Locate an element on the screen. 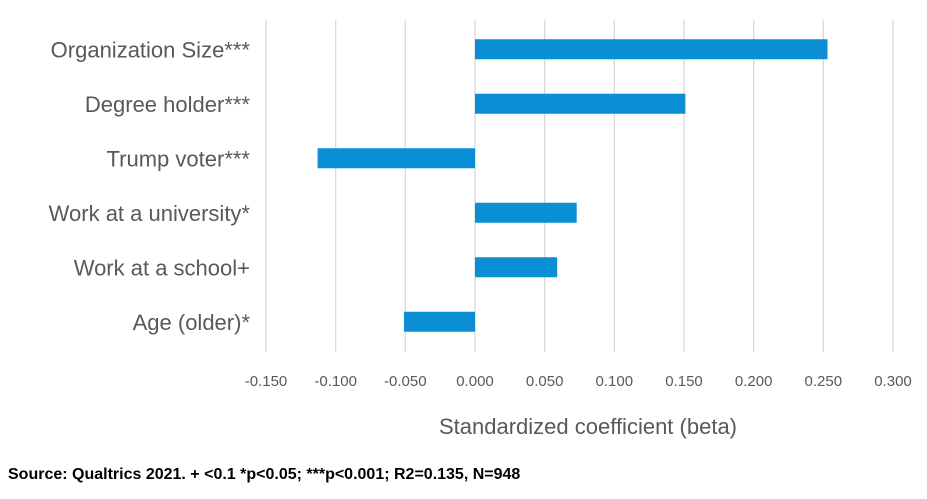 This screenshot has height=499, width=927. x-tick-label: -0.150 is located at coordinates (266, 381).